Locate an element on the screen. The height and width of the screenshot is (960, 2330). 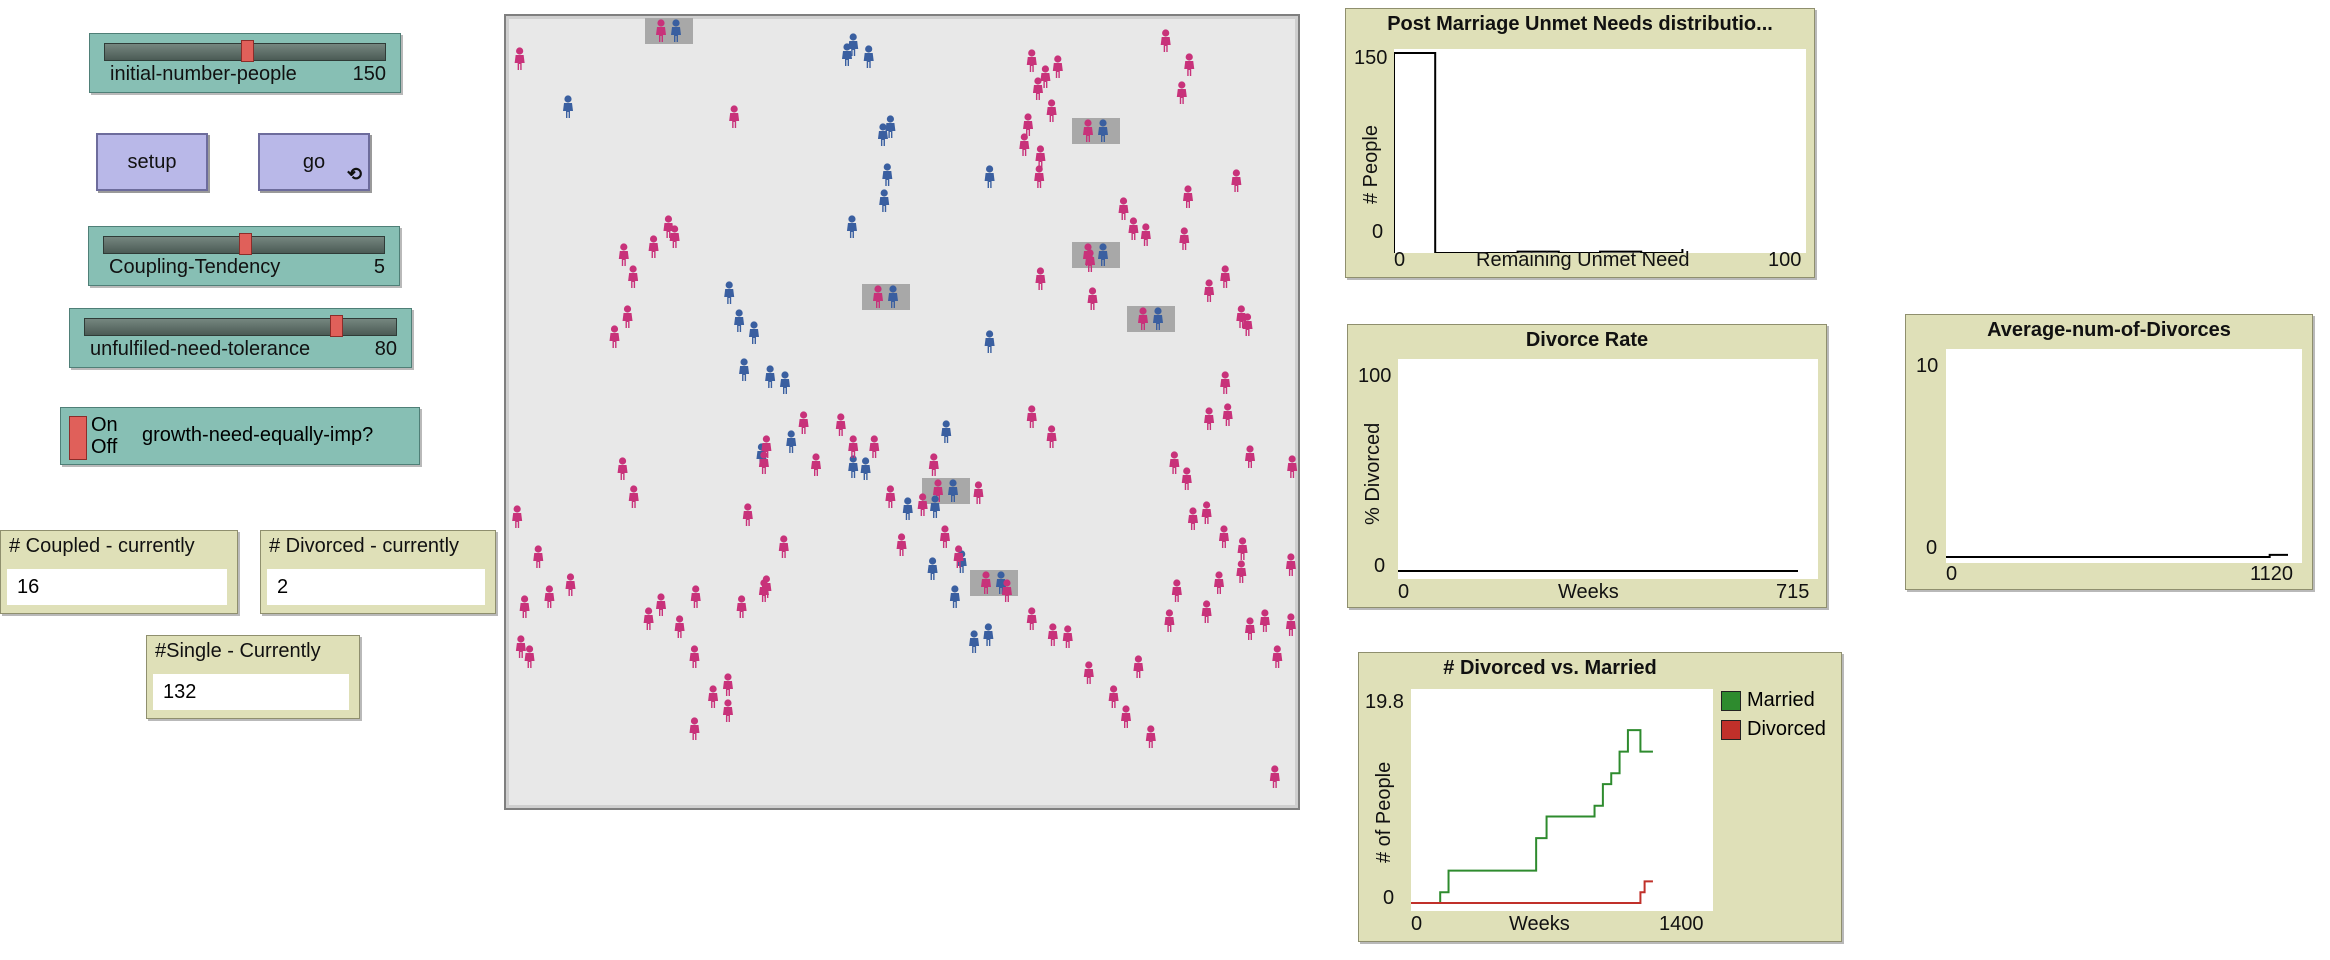
x-axis-label: Weeks is located at coordinates (1588, 592).